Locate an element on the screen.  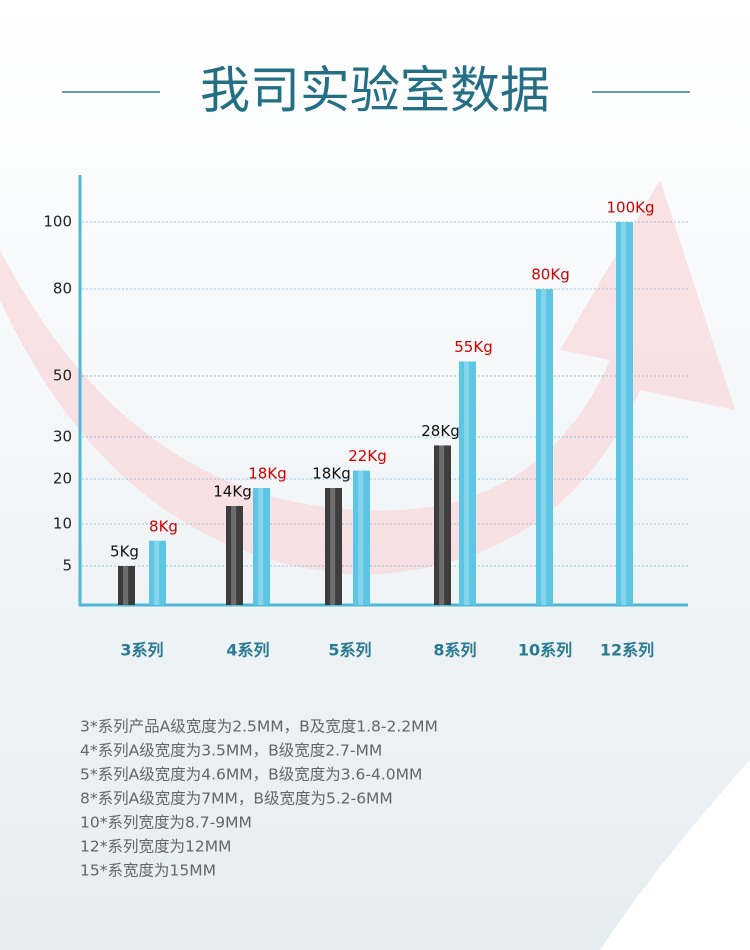
x-tick-label: 3系列 is located at coordinates (141, 650).